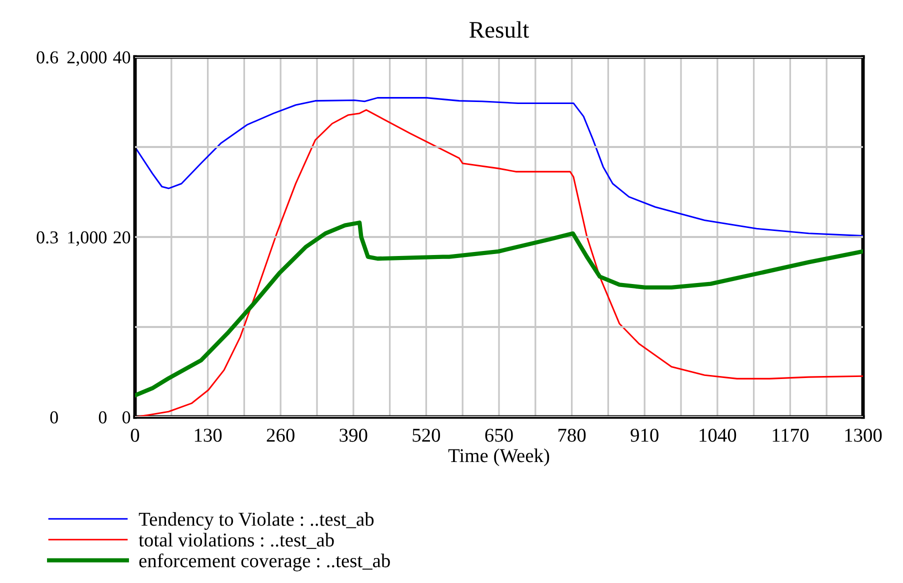  I want to click on x-tick-label: 520, so click(426, 435).